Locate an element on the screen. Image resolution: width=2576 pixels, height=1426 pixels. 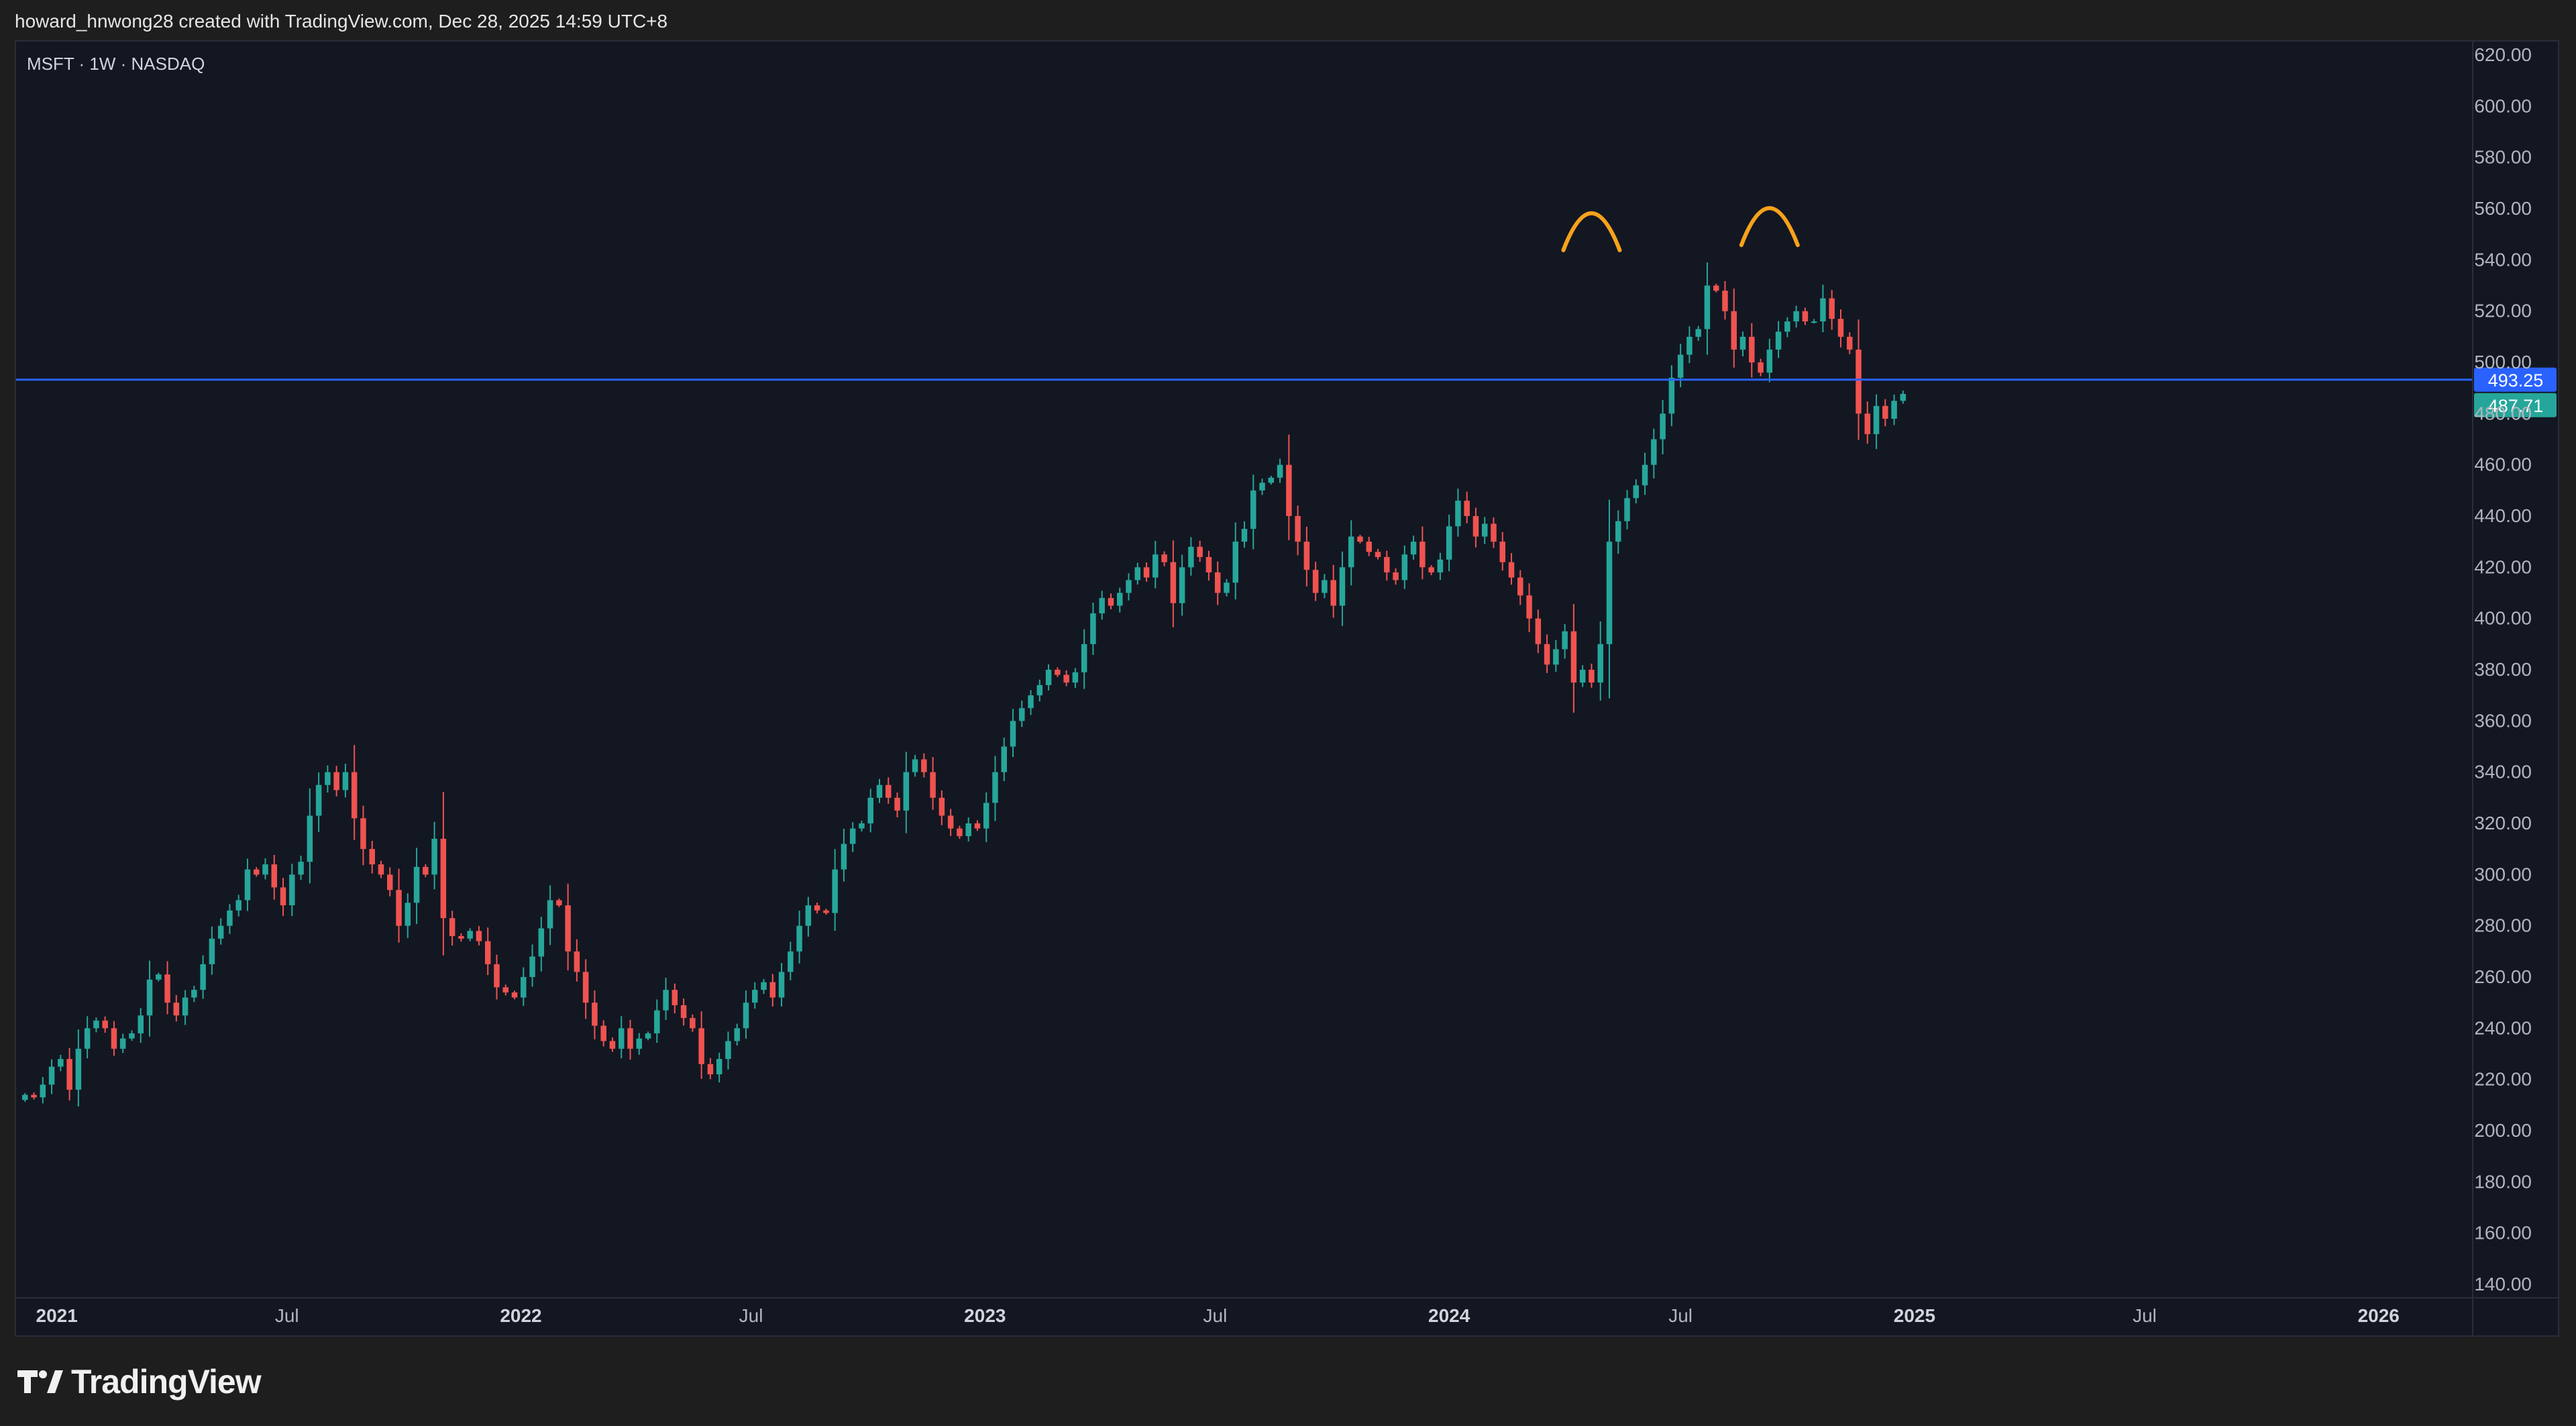
time-tick-label: 2022 is located at coordinates (520, 1315).